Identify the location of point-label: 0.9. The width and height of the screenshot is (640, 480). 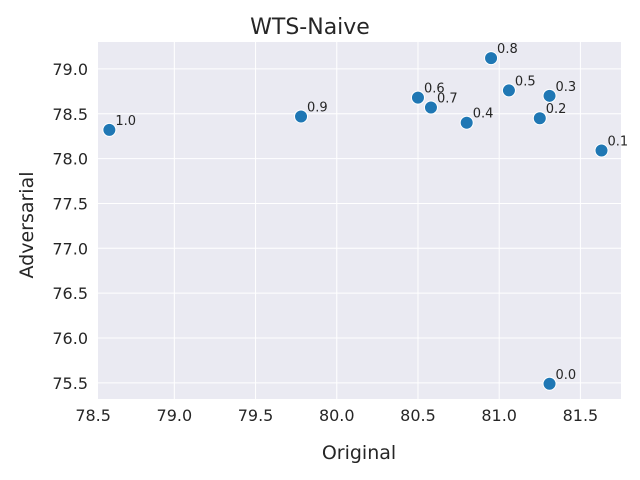
(317, 107).